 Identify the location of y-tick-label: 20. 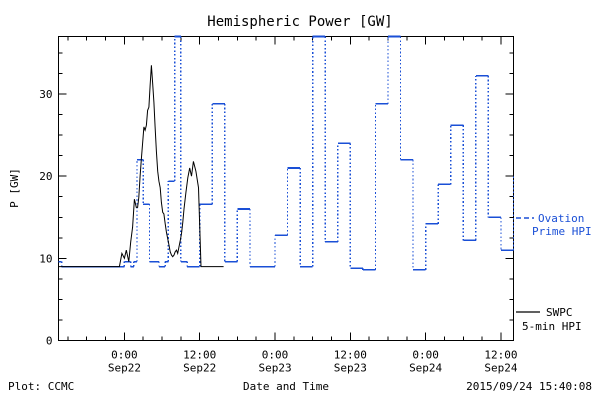
(45, 176).